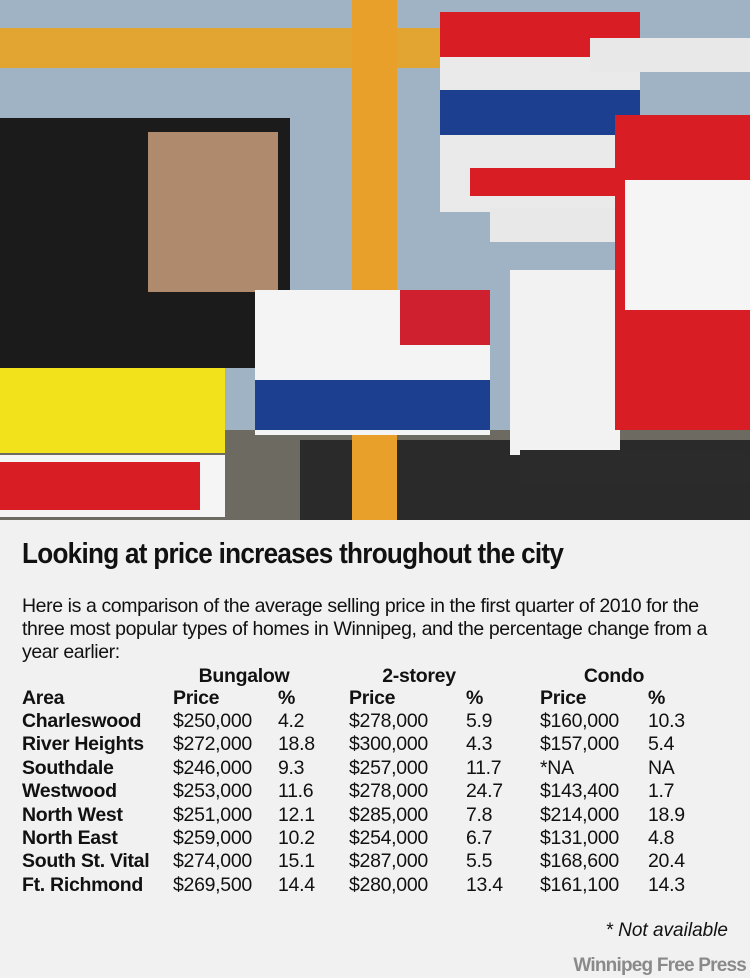 The image size is (750, 978). I want to click on table-cell: 18.9, so click(666, 814).